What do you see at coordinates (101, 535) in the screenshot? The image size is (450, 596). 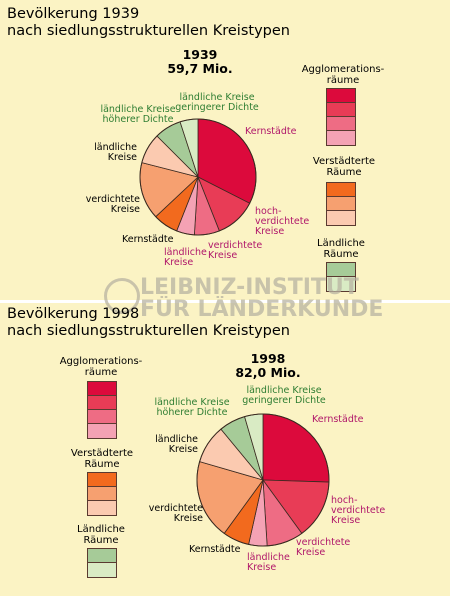 I see `legend-rural-label-1998: Ländliche Räume` at bounding box center [101, 535].